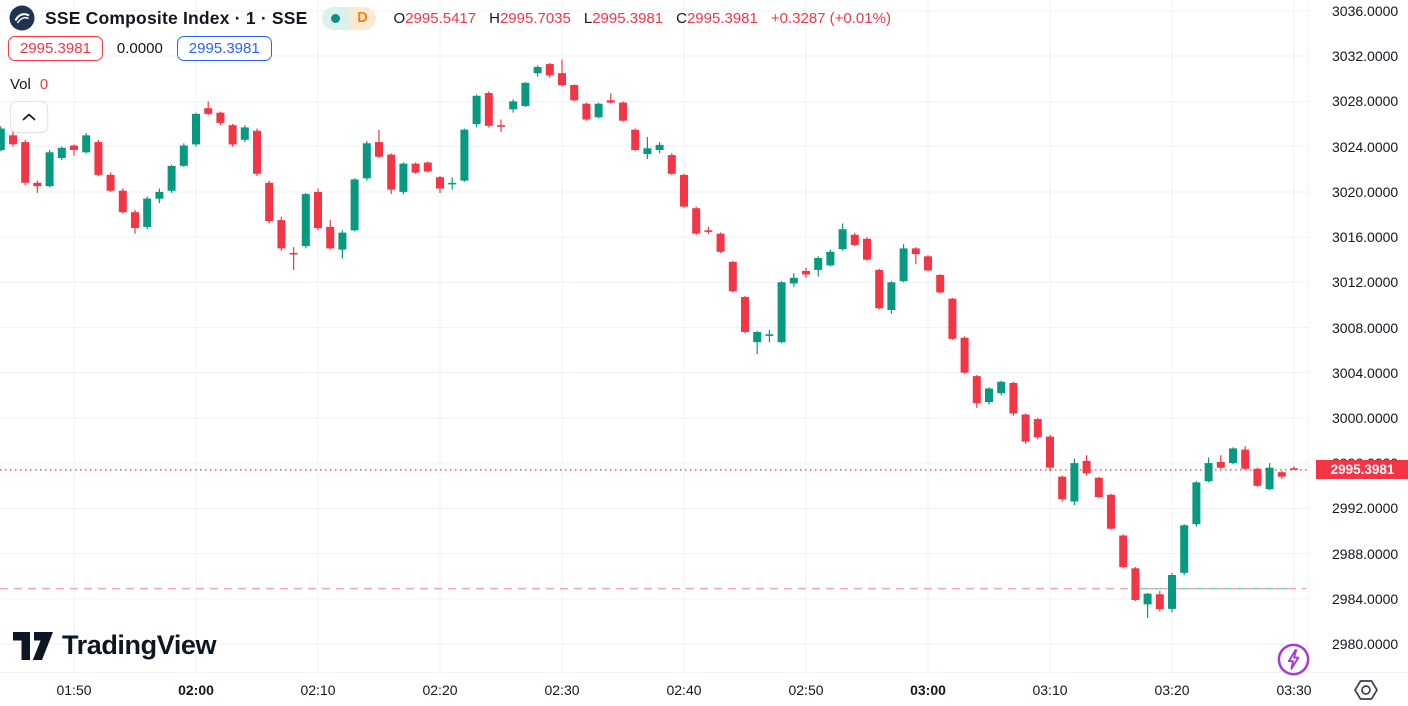 The width and height of the screenshot is (1408, 706). I want to click on volume-legend: Vol 0, so click(29, 84).